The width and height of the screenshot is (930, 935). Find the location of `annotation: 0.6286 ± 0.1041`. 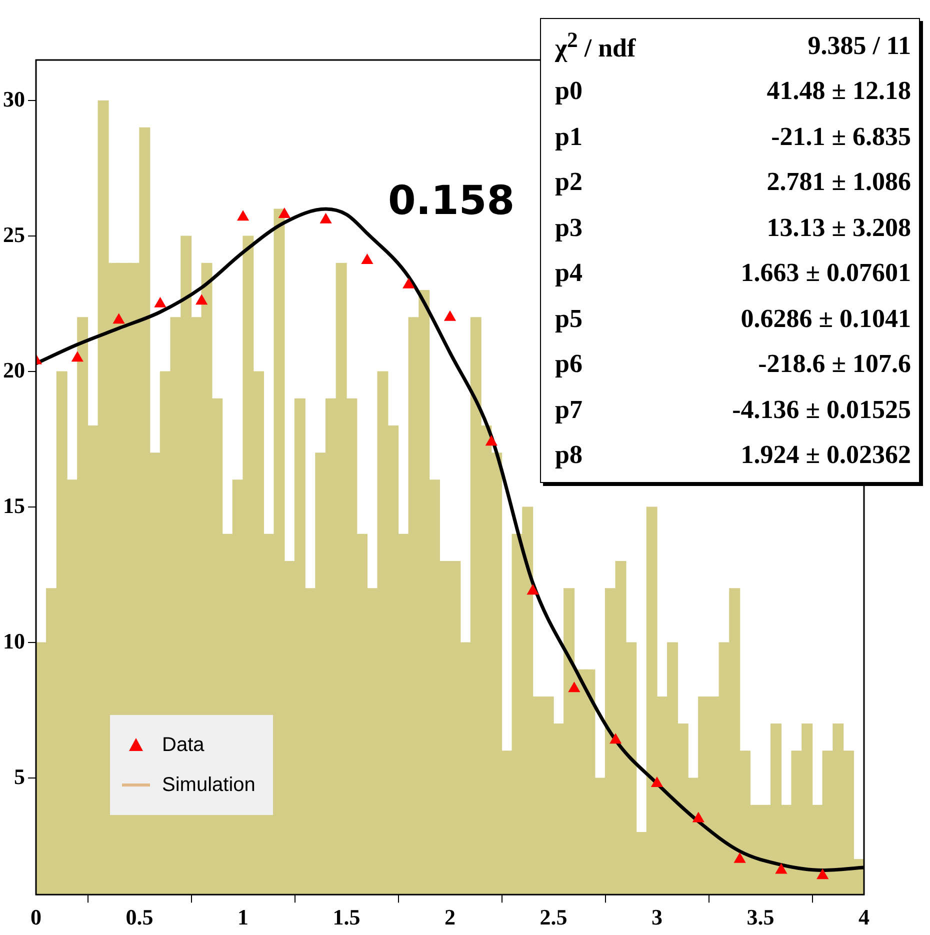

annotation: 0.6286 ± 0.1041 is located at coordinates (825, 319).